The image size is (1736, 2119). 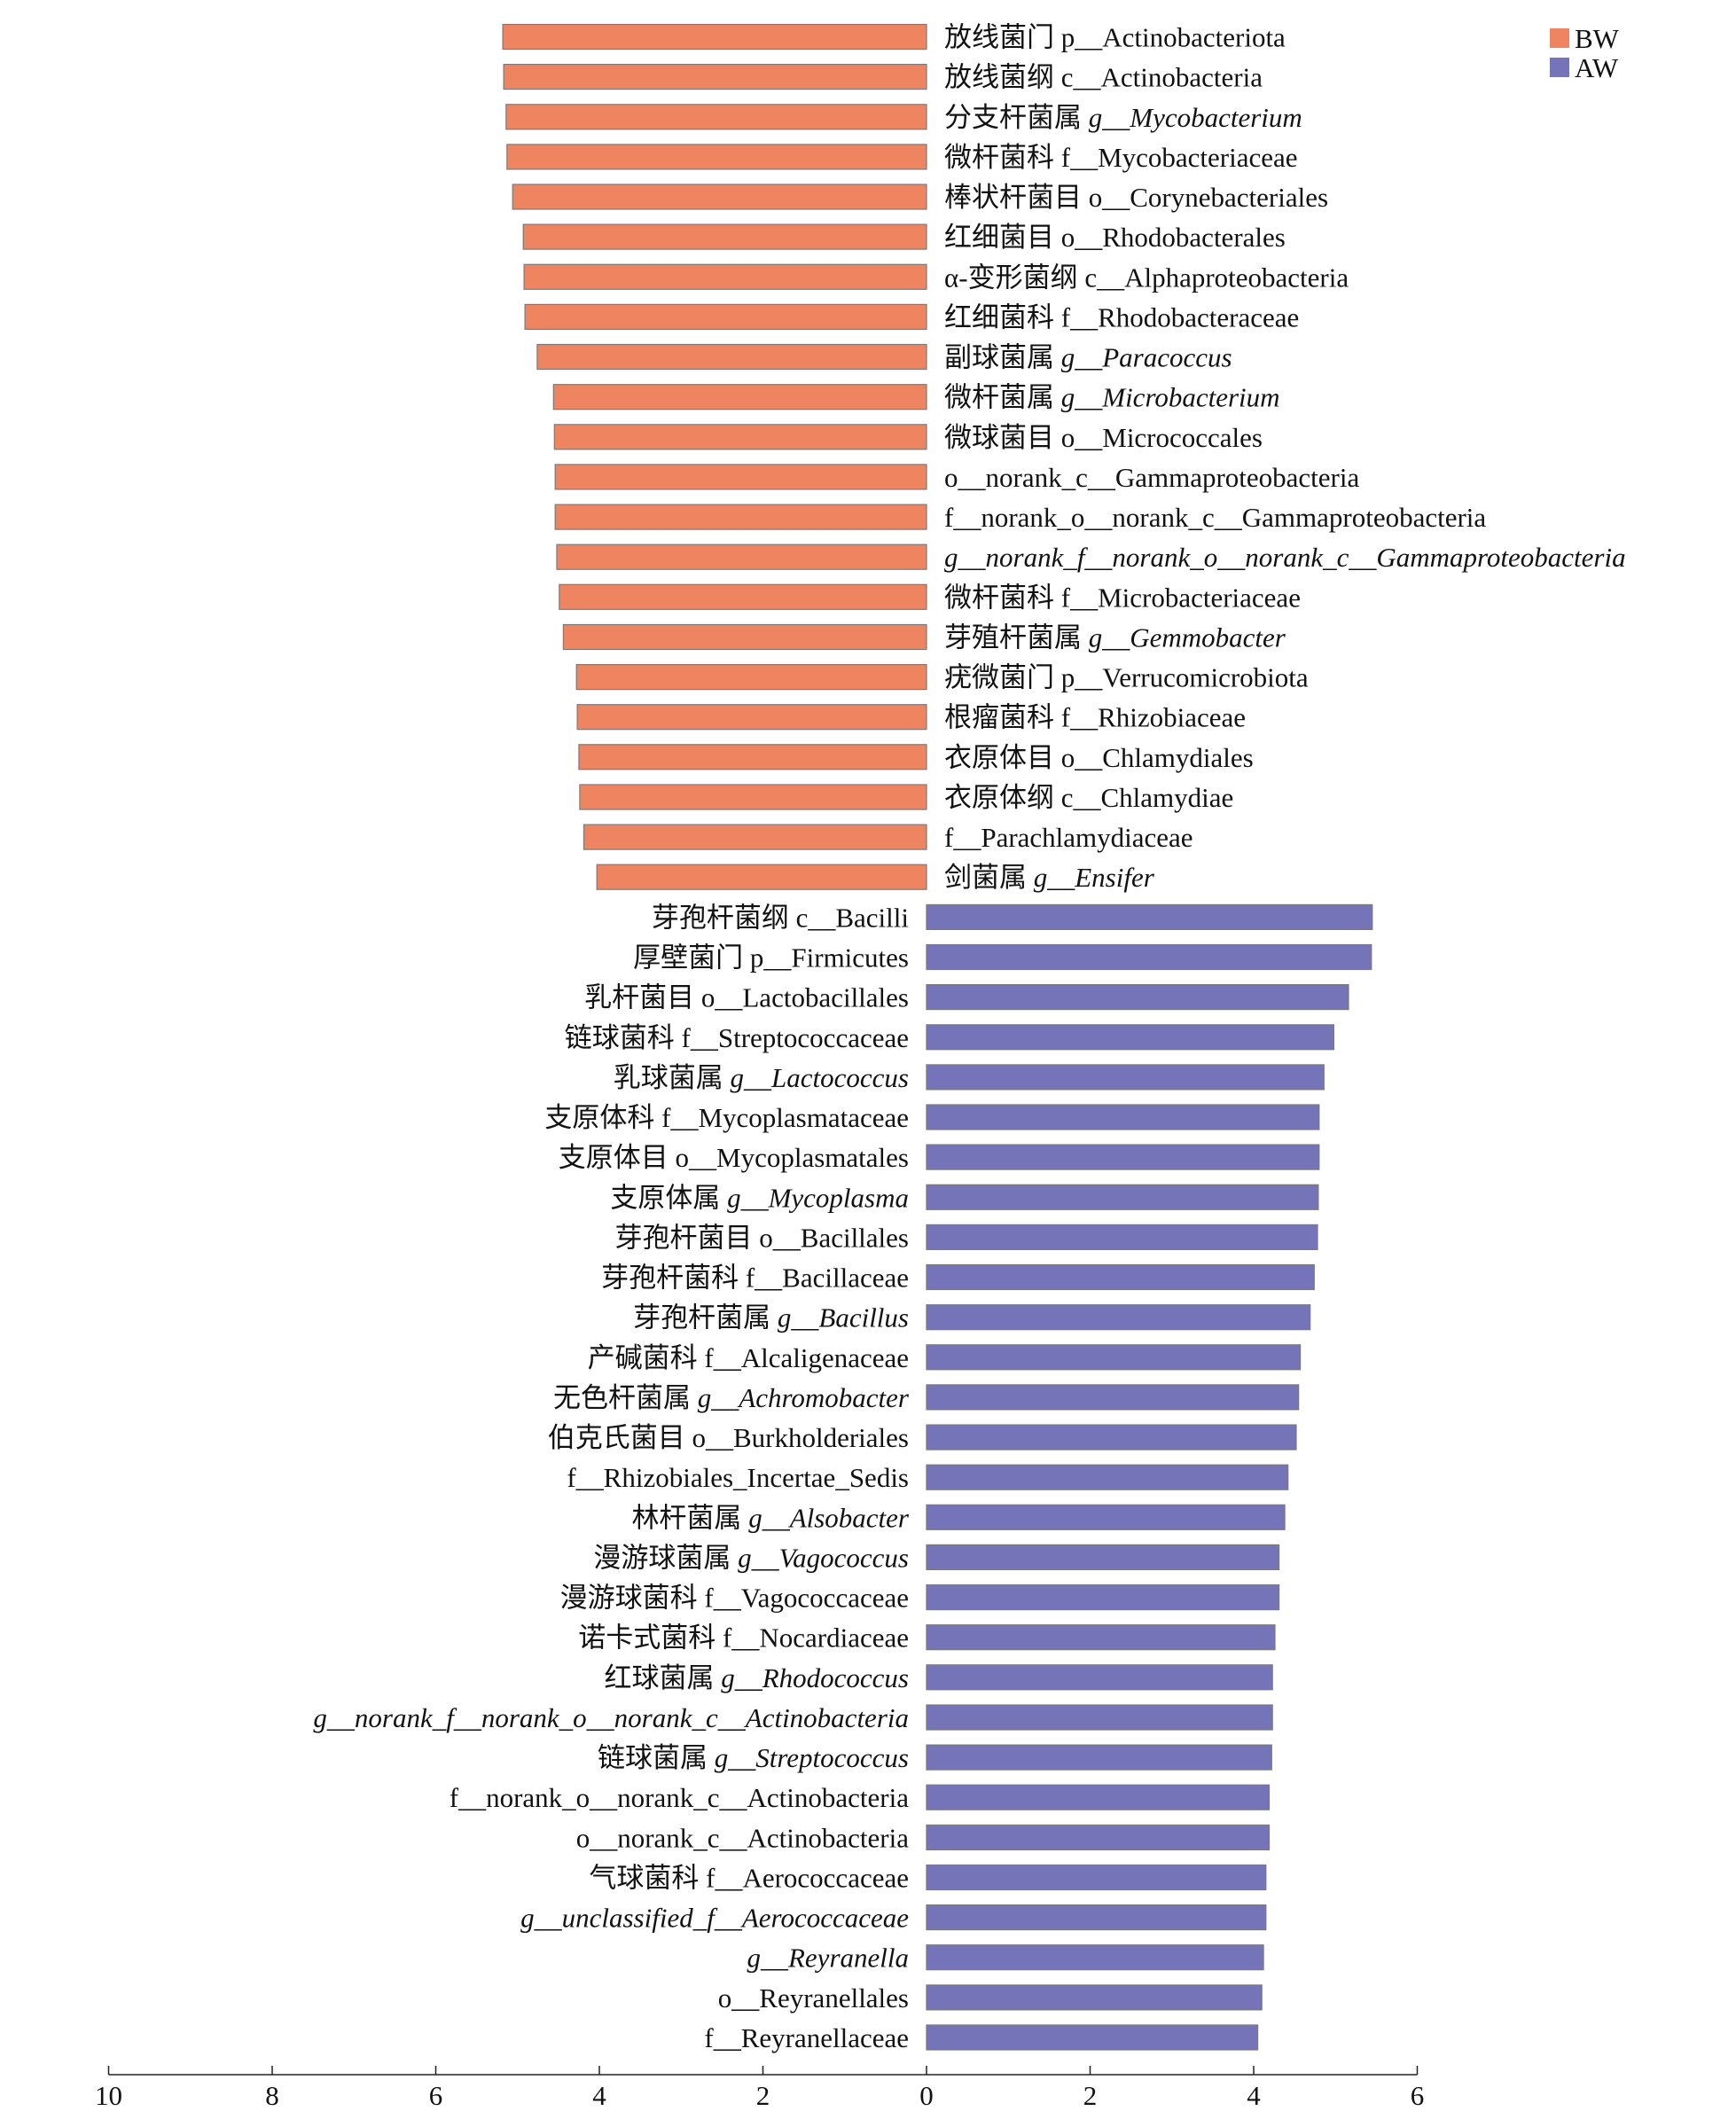 What do you see at coordinates (759, 1197) in the screenshot?
I see `category-label-aw-7: 支原体属 g__Mycoplasma` at bounding box center [759, 1197].